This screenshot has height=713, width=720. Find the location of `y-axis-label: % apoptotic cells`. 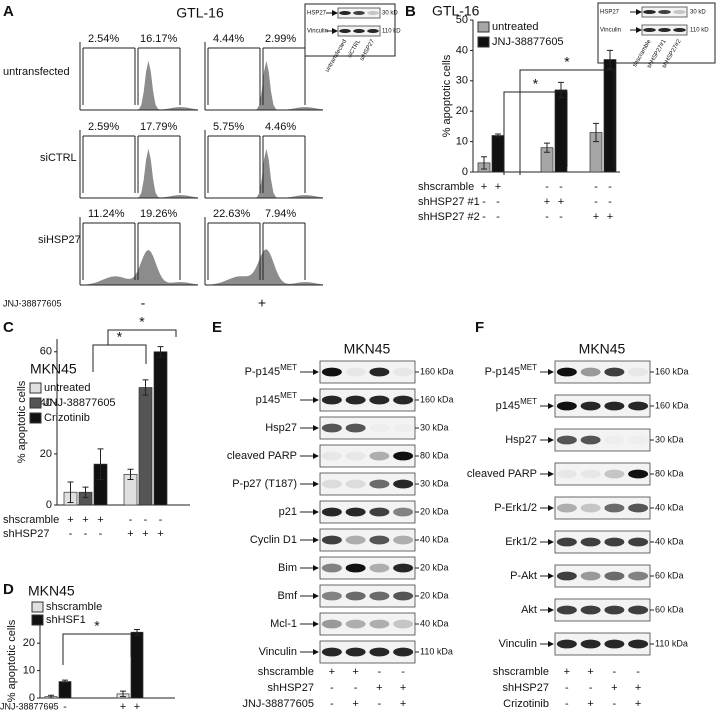

y-axis-label: % apoptotic cells is located at coordinates (22, 421).